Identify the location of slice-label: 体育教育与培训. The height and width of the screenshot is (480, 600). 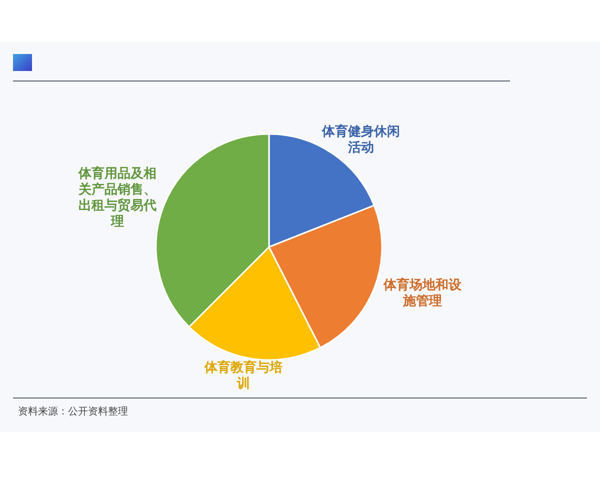
(242, 374).